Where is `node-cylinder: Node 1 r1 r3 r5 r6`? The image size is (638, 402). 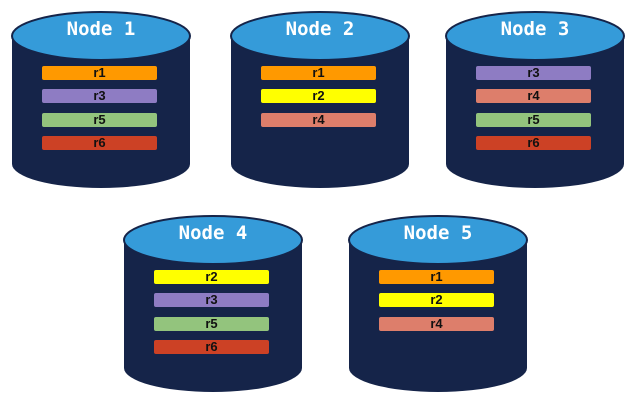
node-cylinder: Node 1 r1 r3 r5 r6 is located at coordinates (101, 98).